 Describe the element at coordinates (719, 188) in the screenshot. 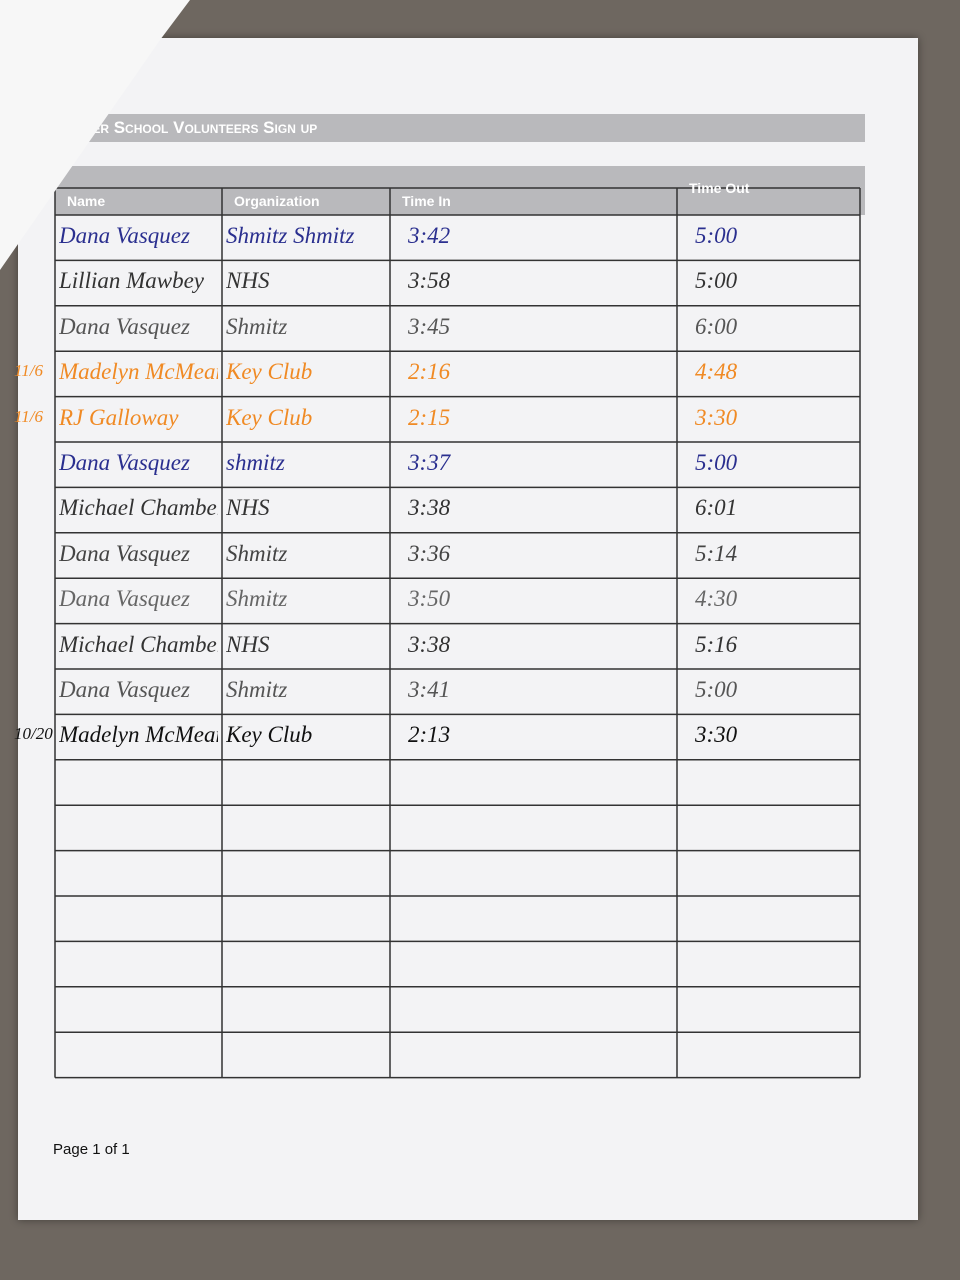

I see `column-header: Time Out` at that location.